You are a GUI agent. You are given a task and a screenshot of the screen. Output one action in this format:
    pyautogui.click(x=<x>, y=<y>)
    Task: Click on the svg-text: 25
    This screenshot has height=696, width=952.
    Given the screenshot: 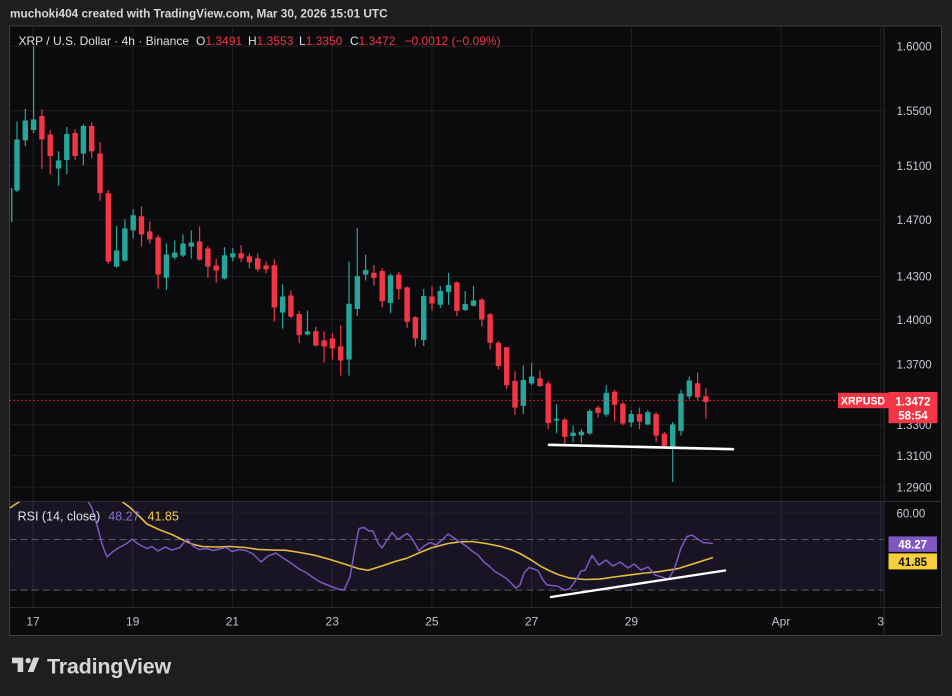 What is the action you would take?
    pyautogui.click(x=432, y=622)
    